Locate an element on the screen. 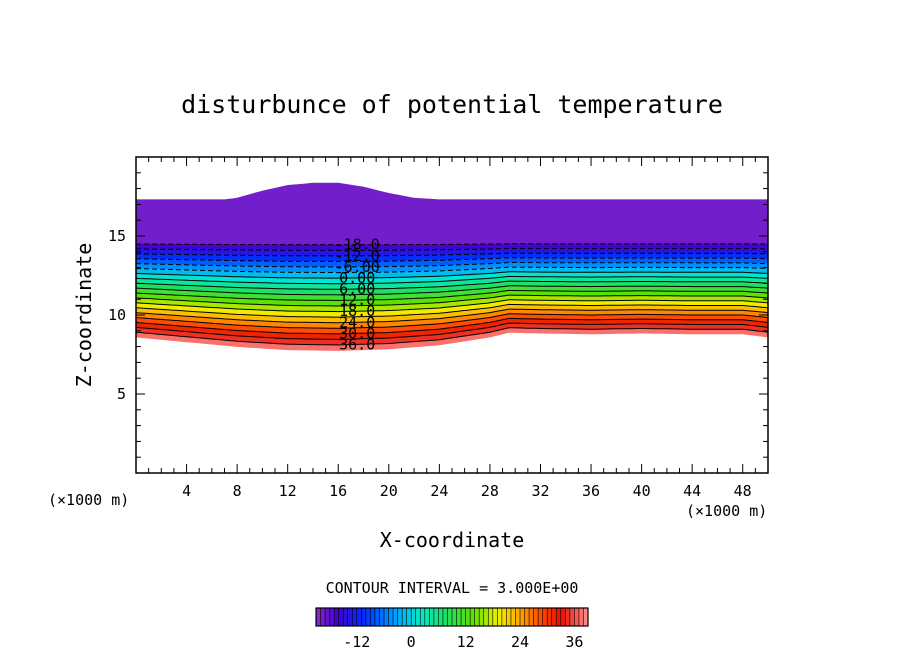 The height and width of the screenshot is (654, 904). y-tick-label: 10 is located at coordinates (117, 315).